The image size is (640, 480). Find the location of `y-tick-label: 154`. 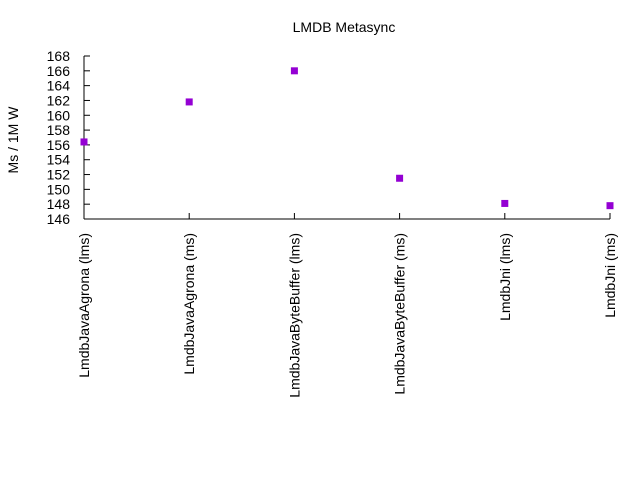

y-tick-label: 154 is located at coordinates (59, 160).